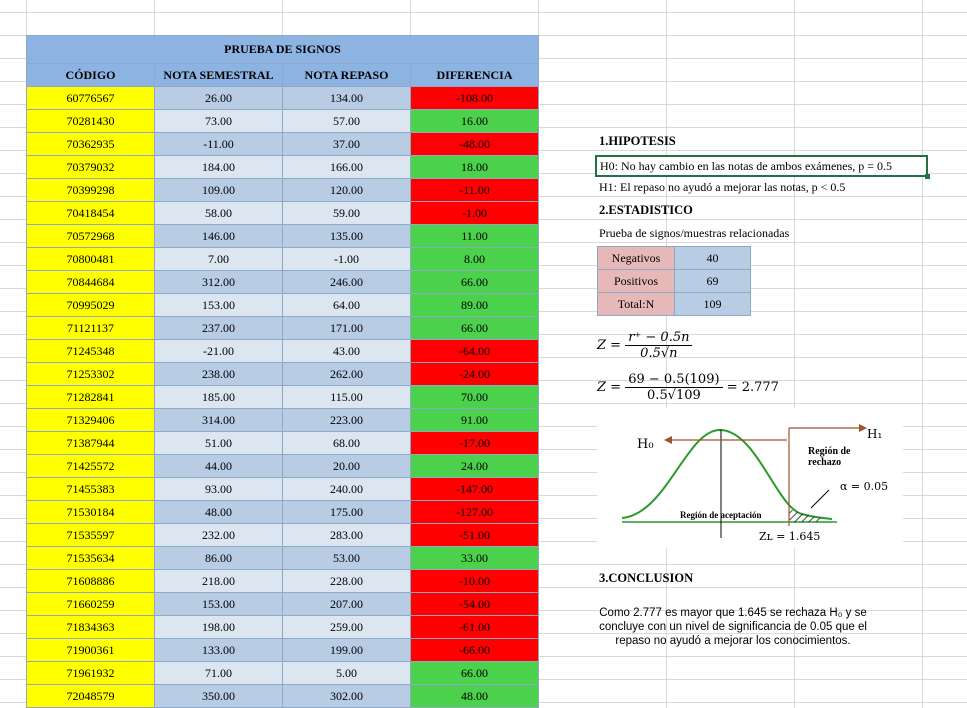 Image resolution: width=967 pixels, height=708 pixels. What do you see at coordinates (218, 282) in the screenshot?
I see `cell-nota-semestral: 312.00` at bounding box center [218, 282].